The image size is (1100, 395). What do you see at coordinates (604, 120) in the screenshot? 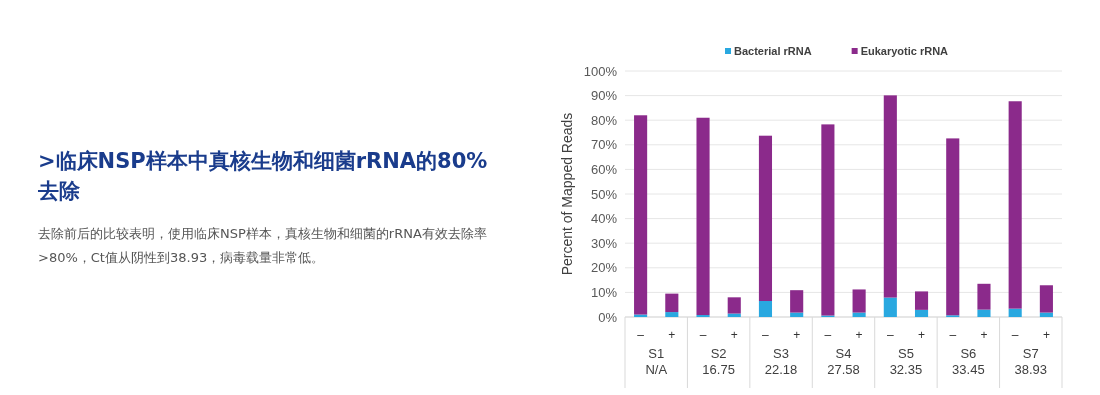
I see `y-tick-label: 80%` at bounding box center [604, 120].